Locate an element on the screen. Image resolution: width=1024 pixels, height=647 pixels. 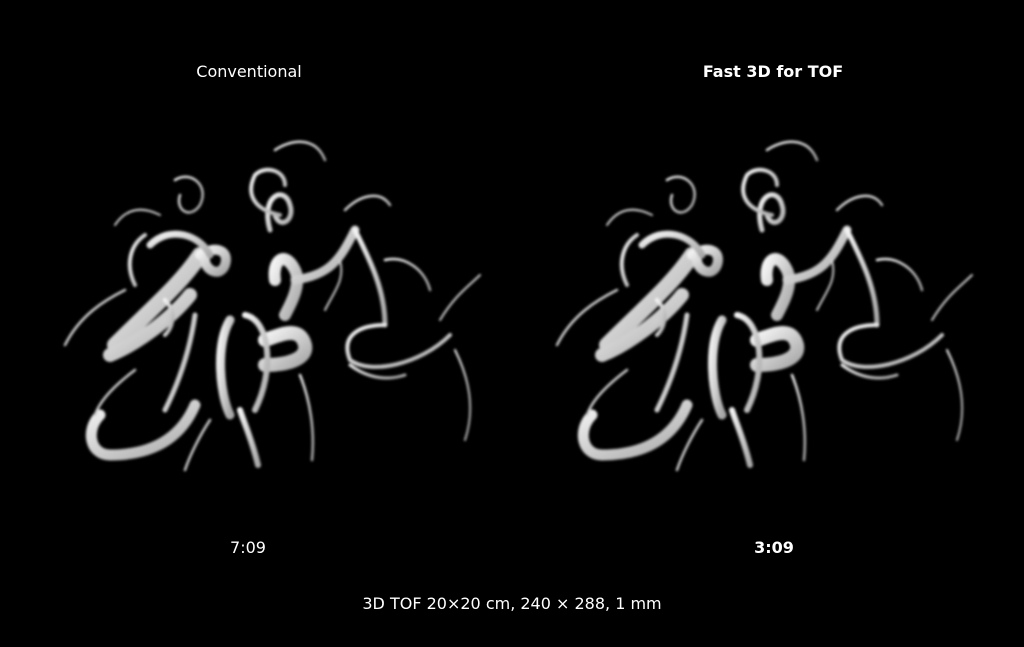
scan-time-conventional: 7:09 is located at coordinates (248, 547).